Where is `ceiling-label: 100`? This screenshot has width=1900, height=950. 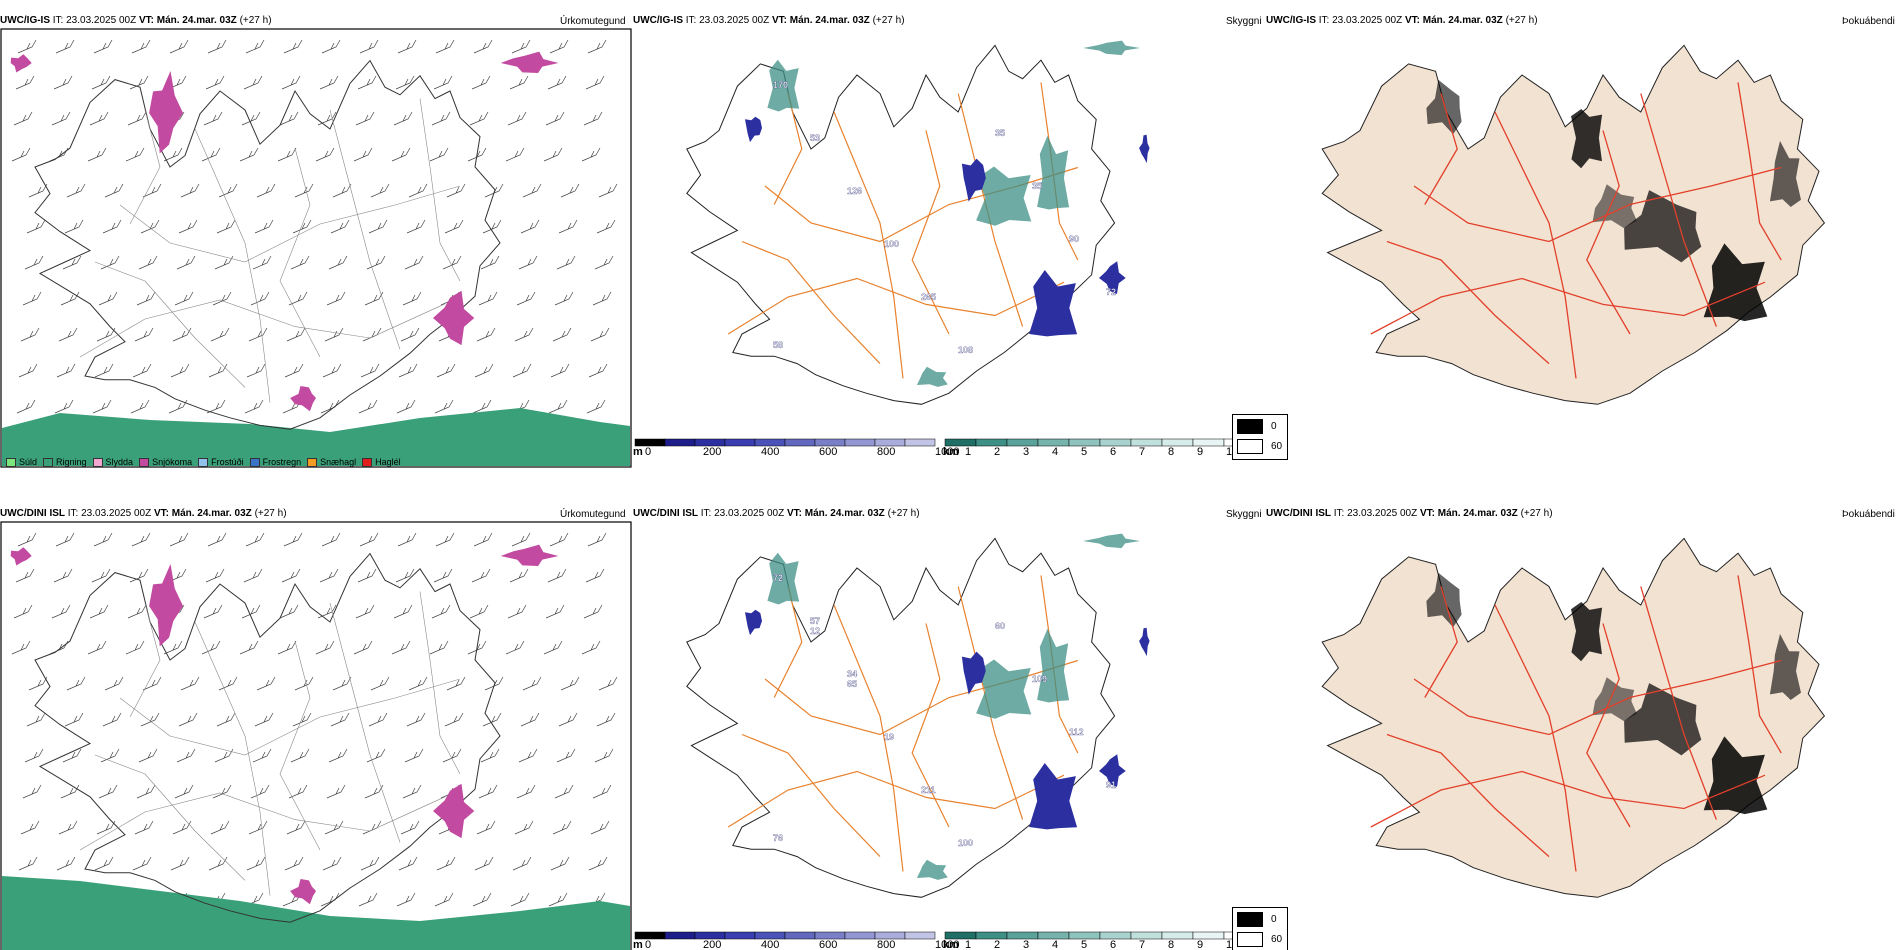
ceiling-label: 100 is located at coordinates (965, 843).